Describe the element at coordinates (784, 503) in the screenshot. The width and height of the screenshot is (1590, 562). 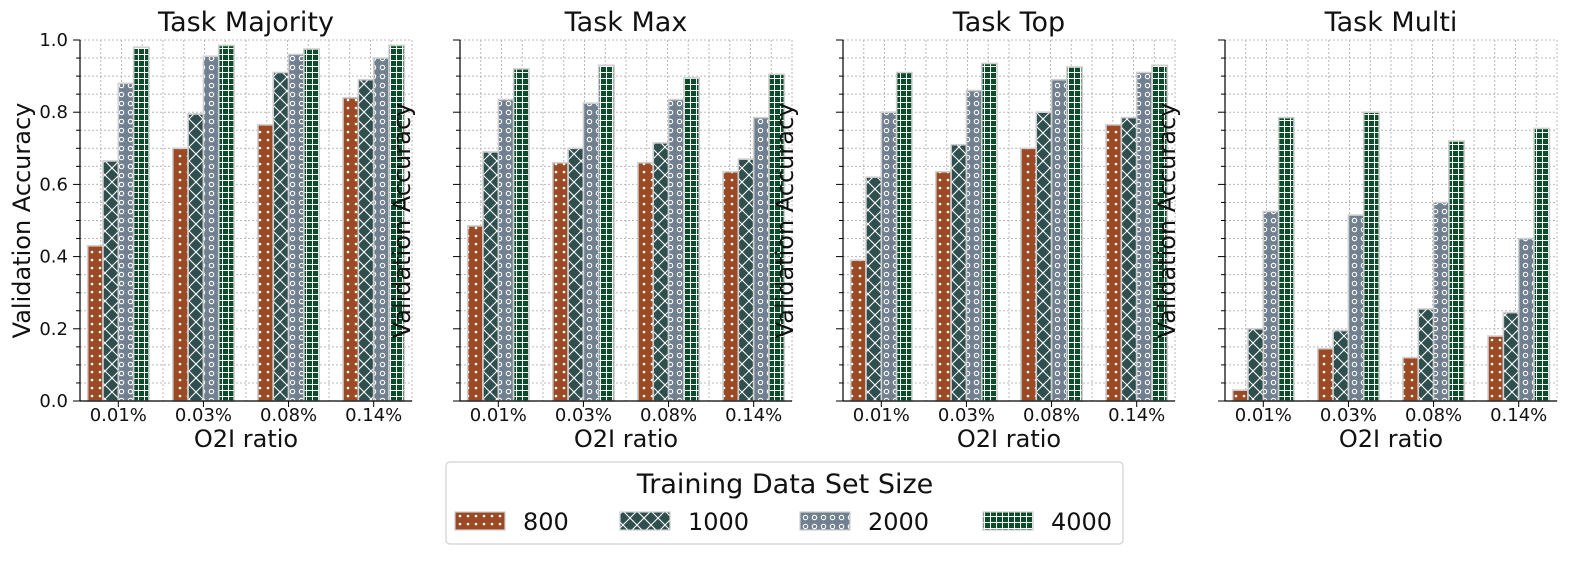
I see `legend: Training Data Set Size 800 1000 2000 4000` at that location.